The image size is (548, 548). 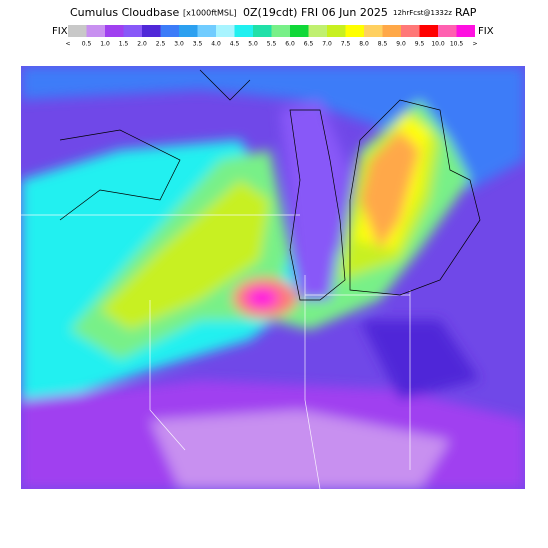 I want to click on legend-label: 8.5, so click(x=383, y=44).